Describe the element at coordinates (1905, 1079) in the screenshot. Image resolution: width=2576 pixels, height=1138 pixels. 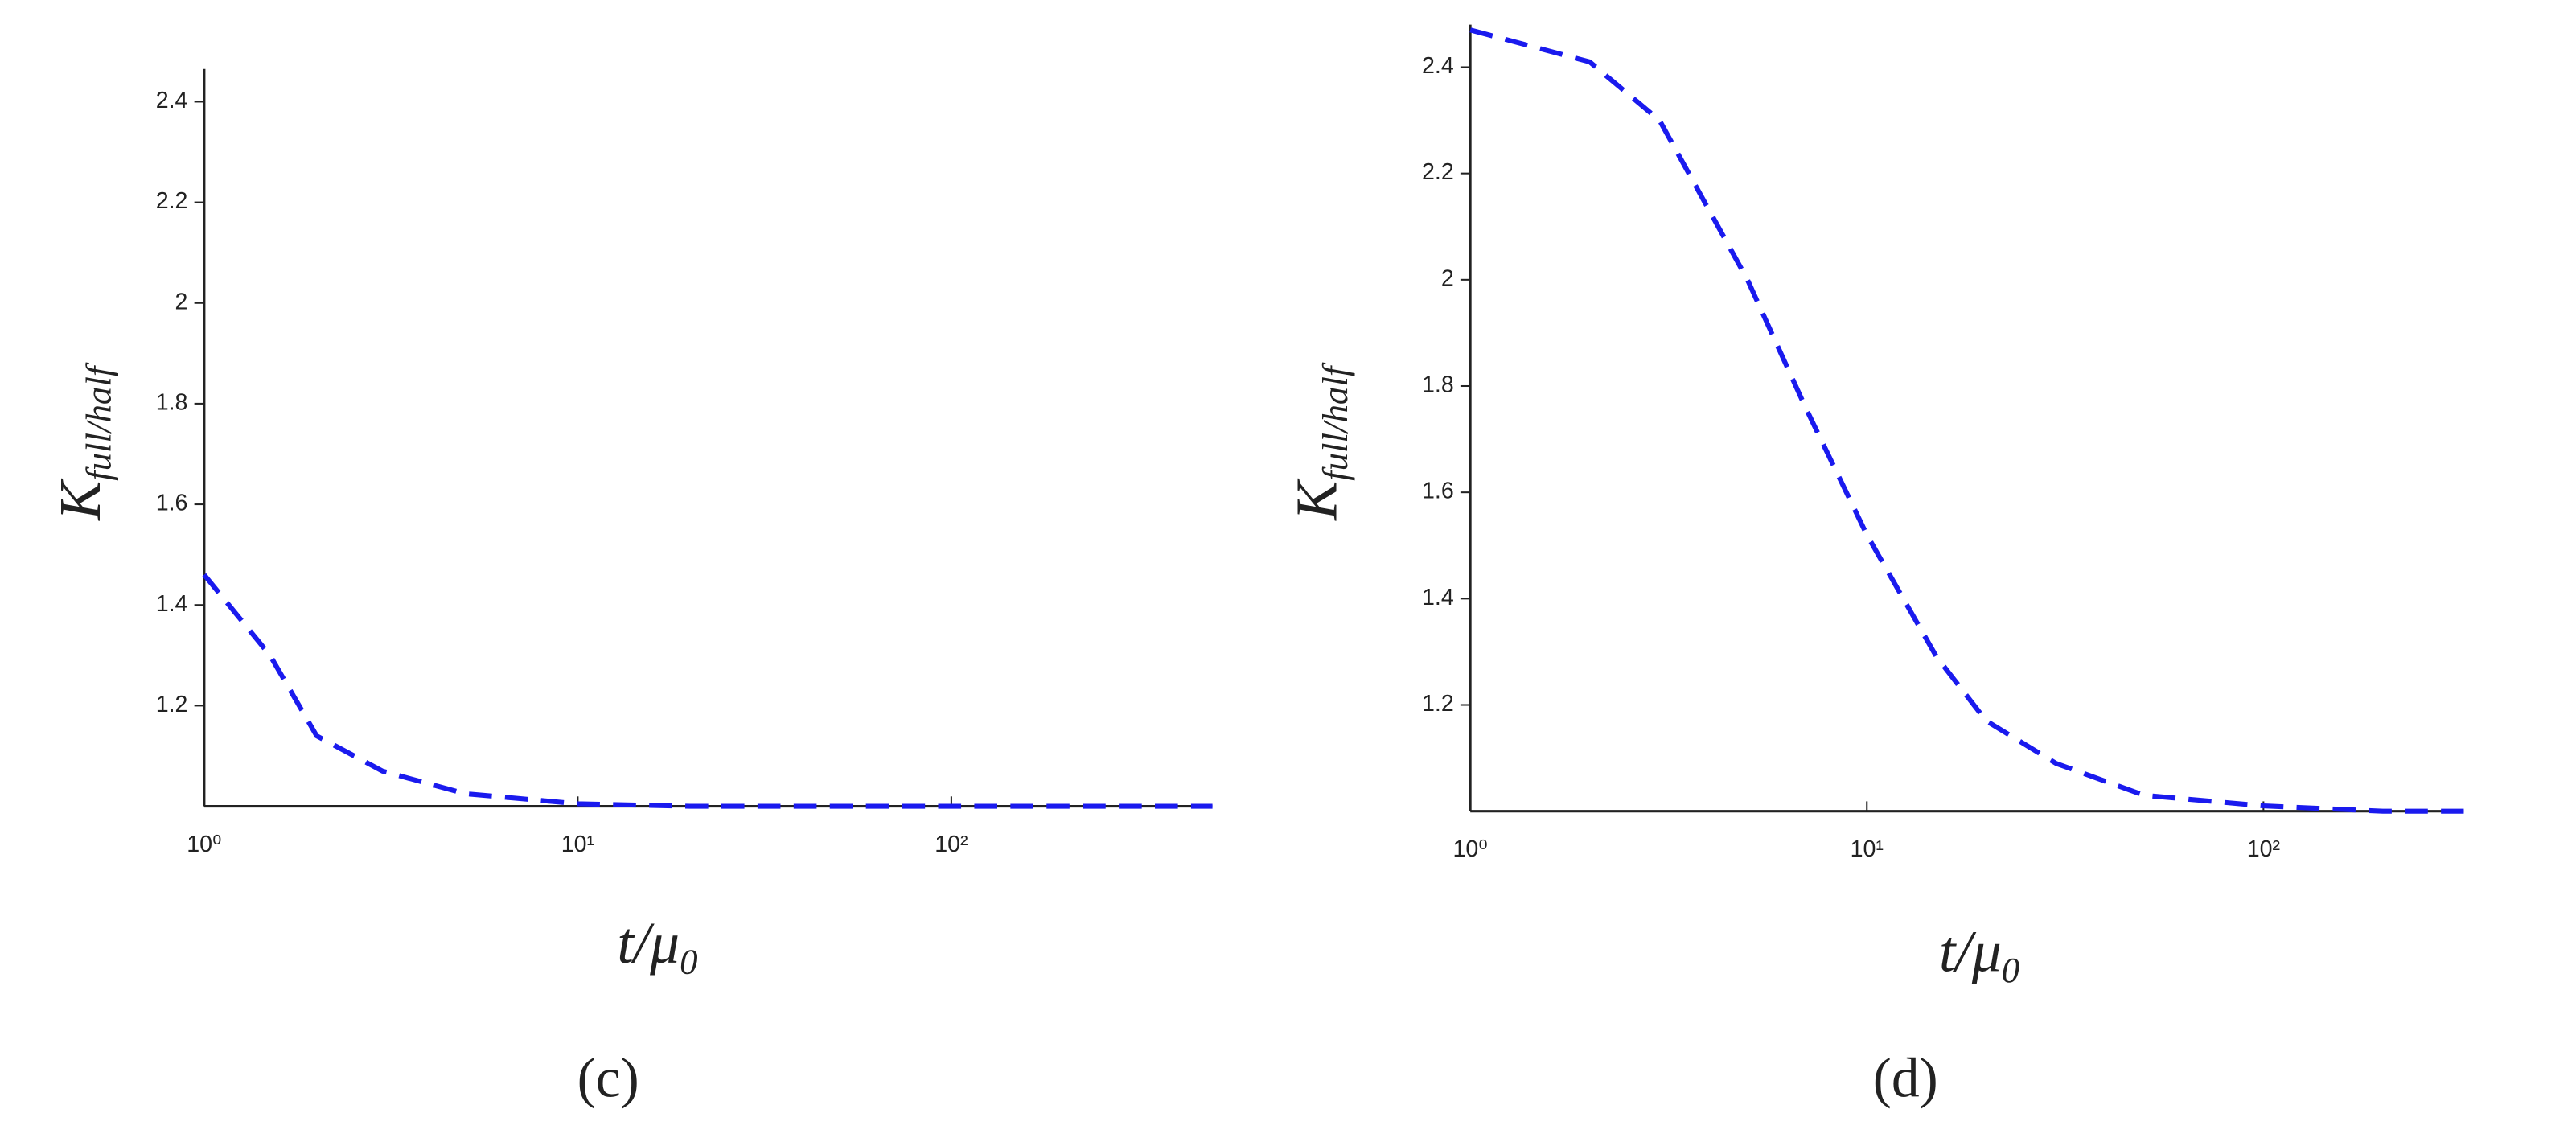
I see `caption: (d)` at that location.